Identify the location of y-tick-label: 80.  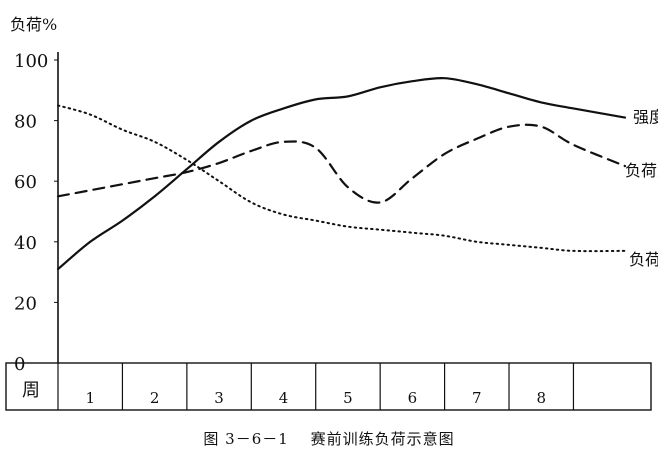
(25, 122).